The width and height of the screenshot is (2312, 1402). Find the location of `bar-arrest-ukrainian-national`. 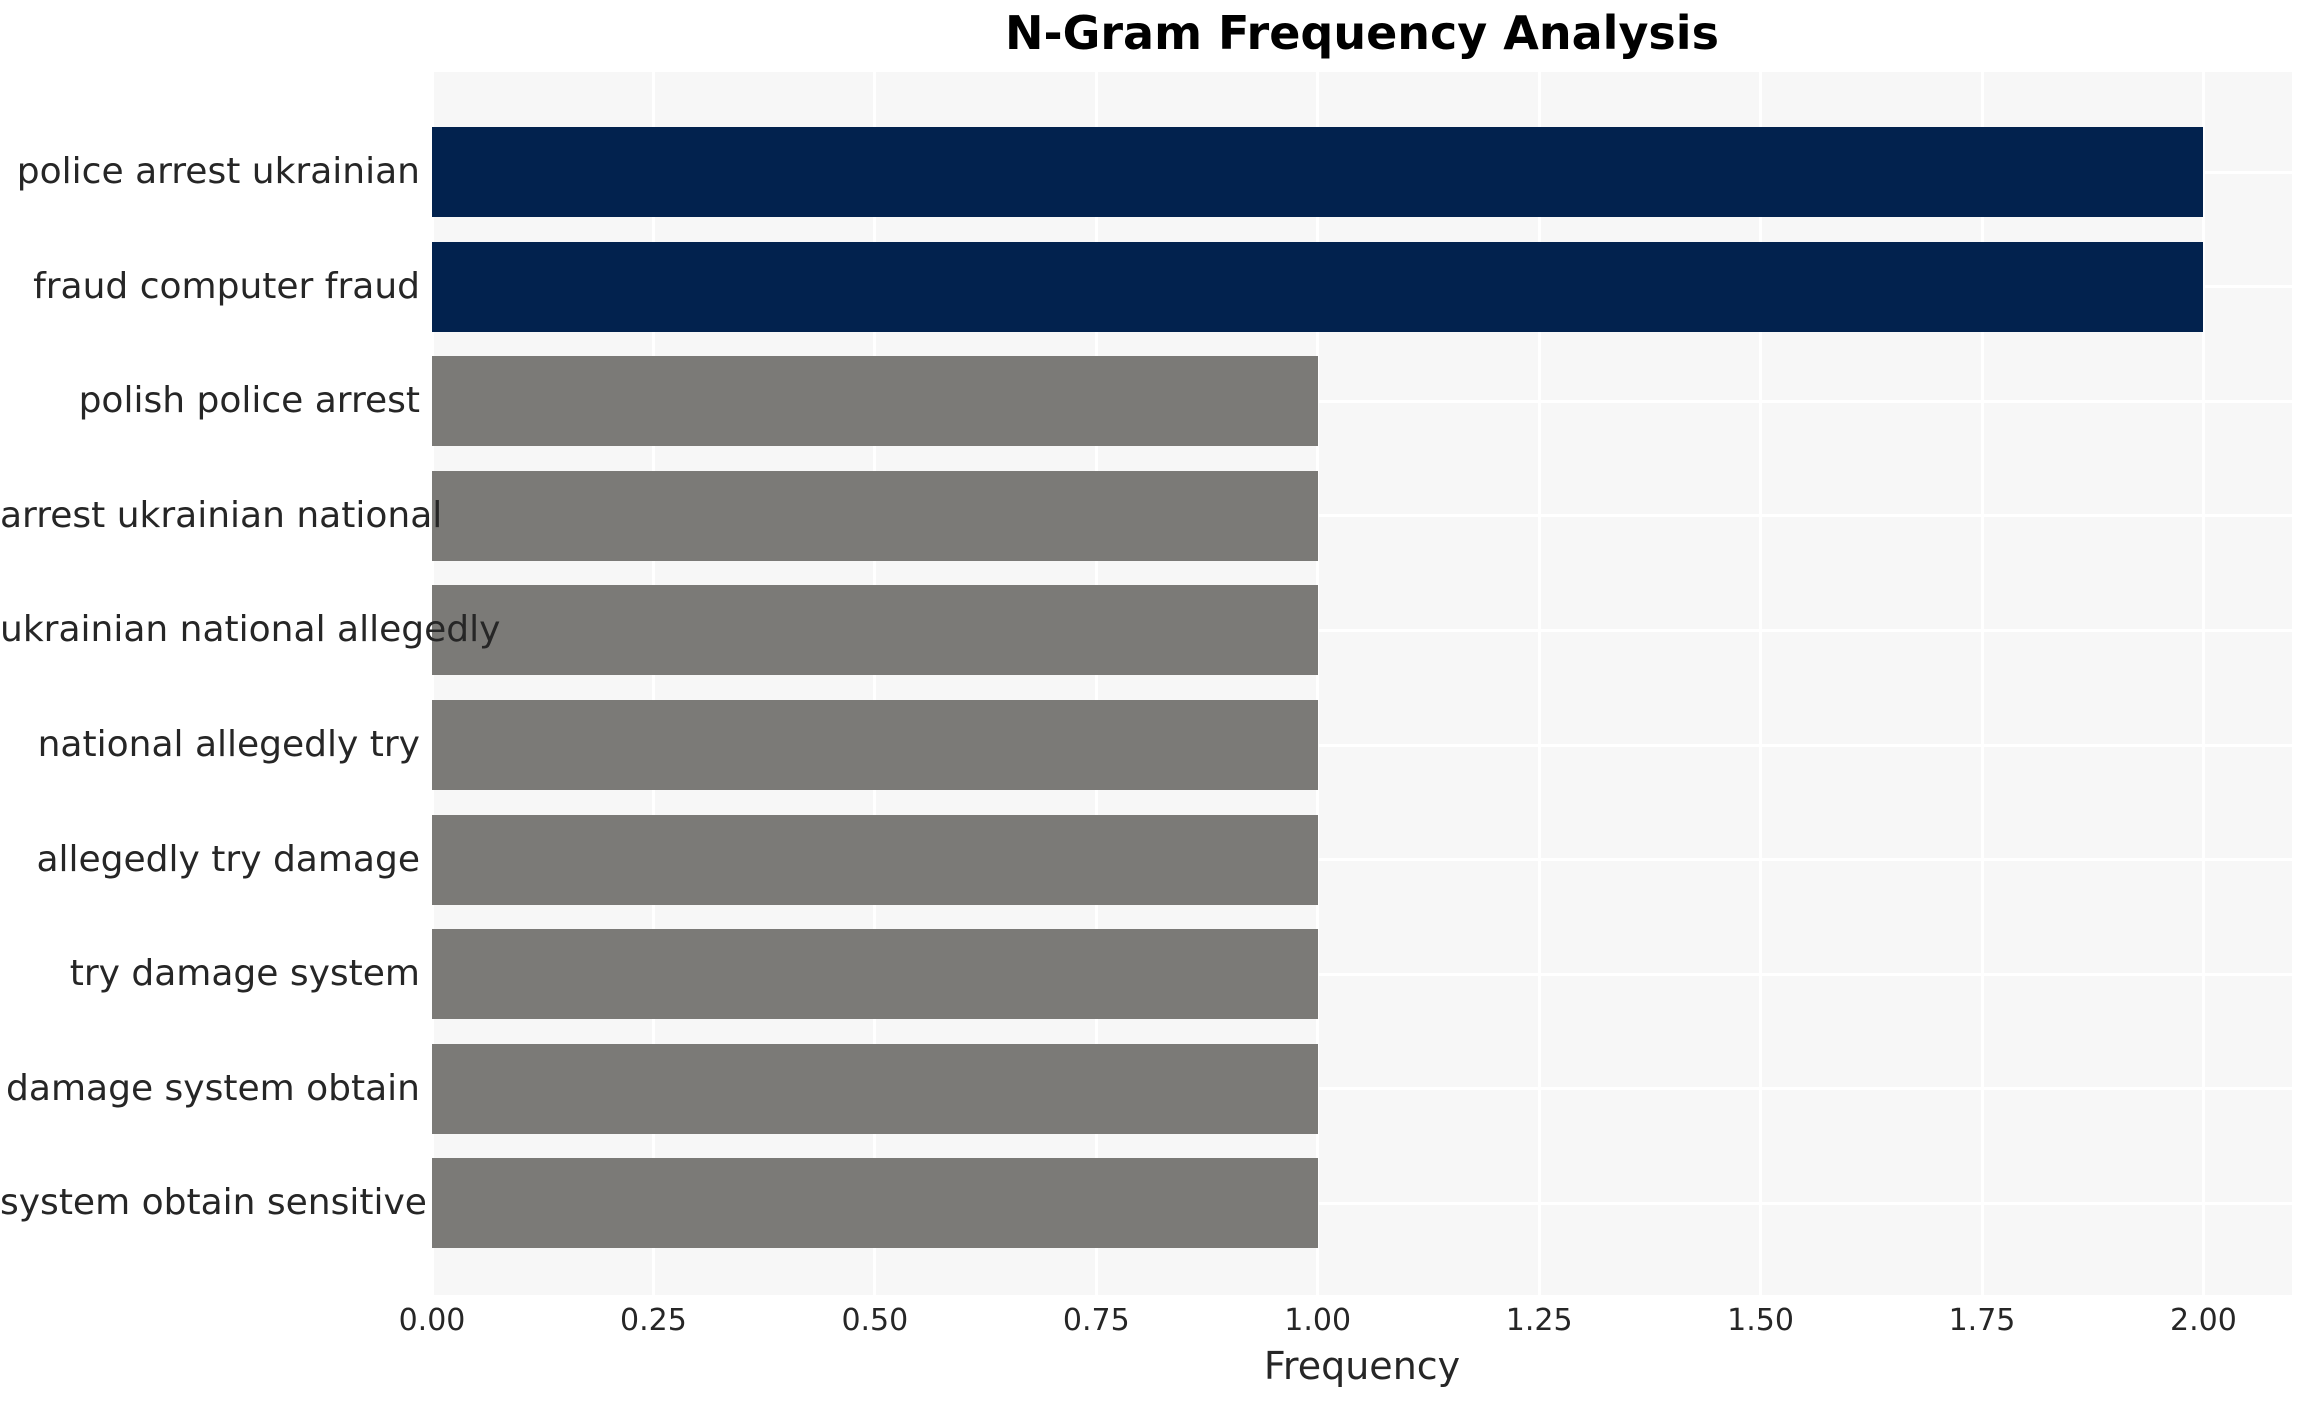

bar-arrest-ukrainian-national is located at coordinates (875, 515).